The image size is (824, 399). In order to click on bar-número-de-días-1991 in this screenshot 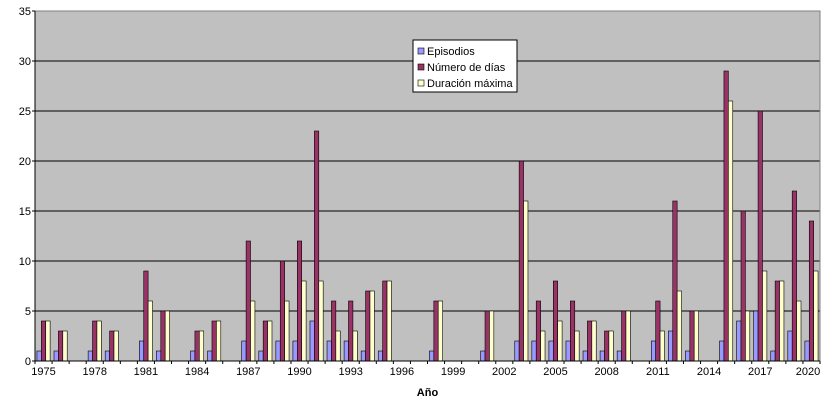, I will do `click(317, 246)`.